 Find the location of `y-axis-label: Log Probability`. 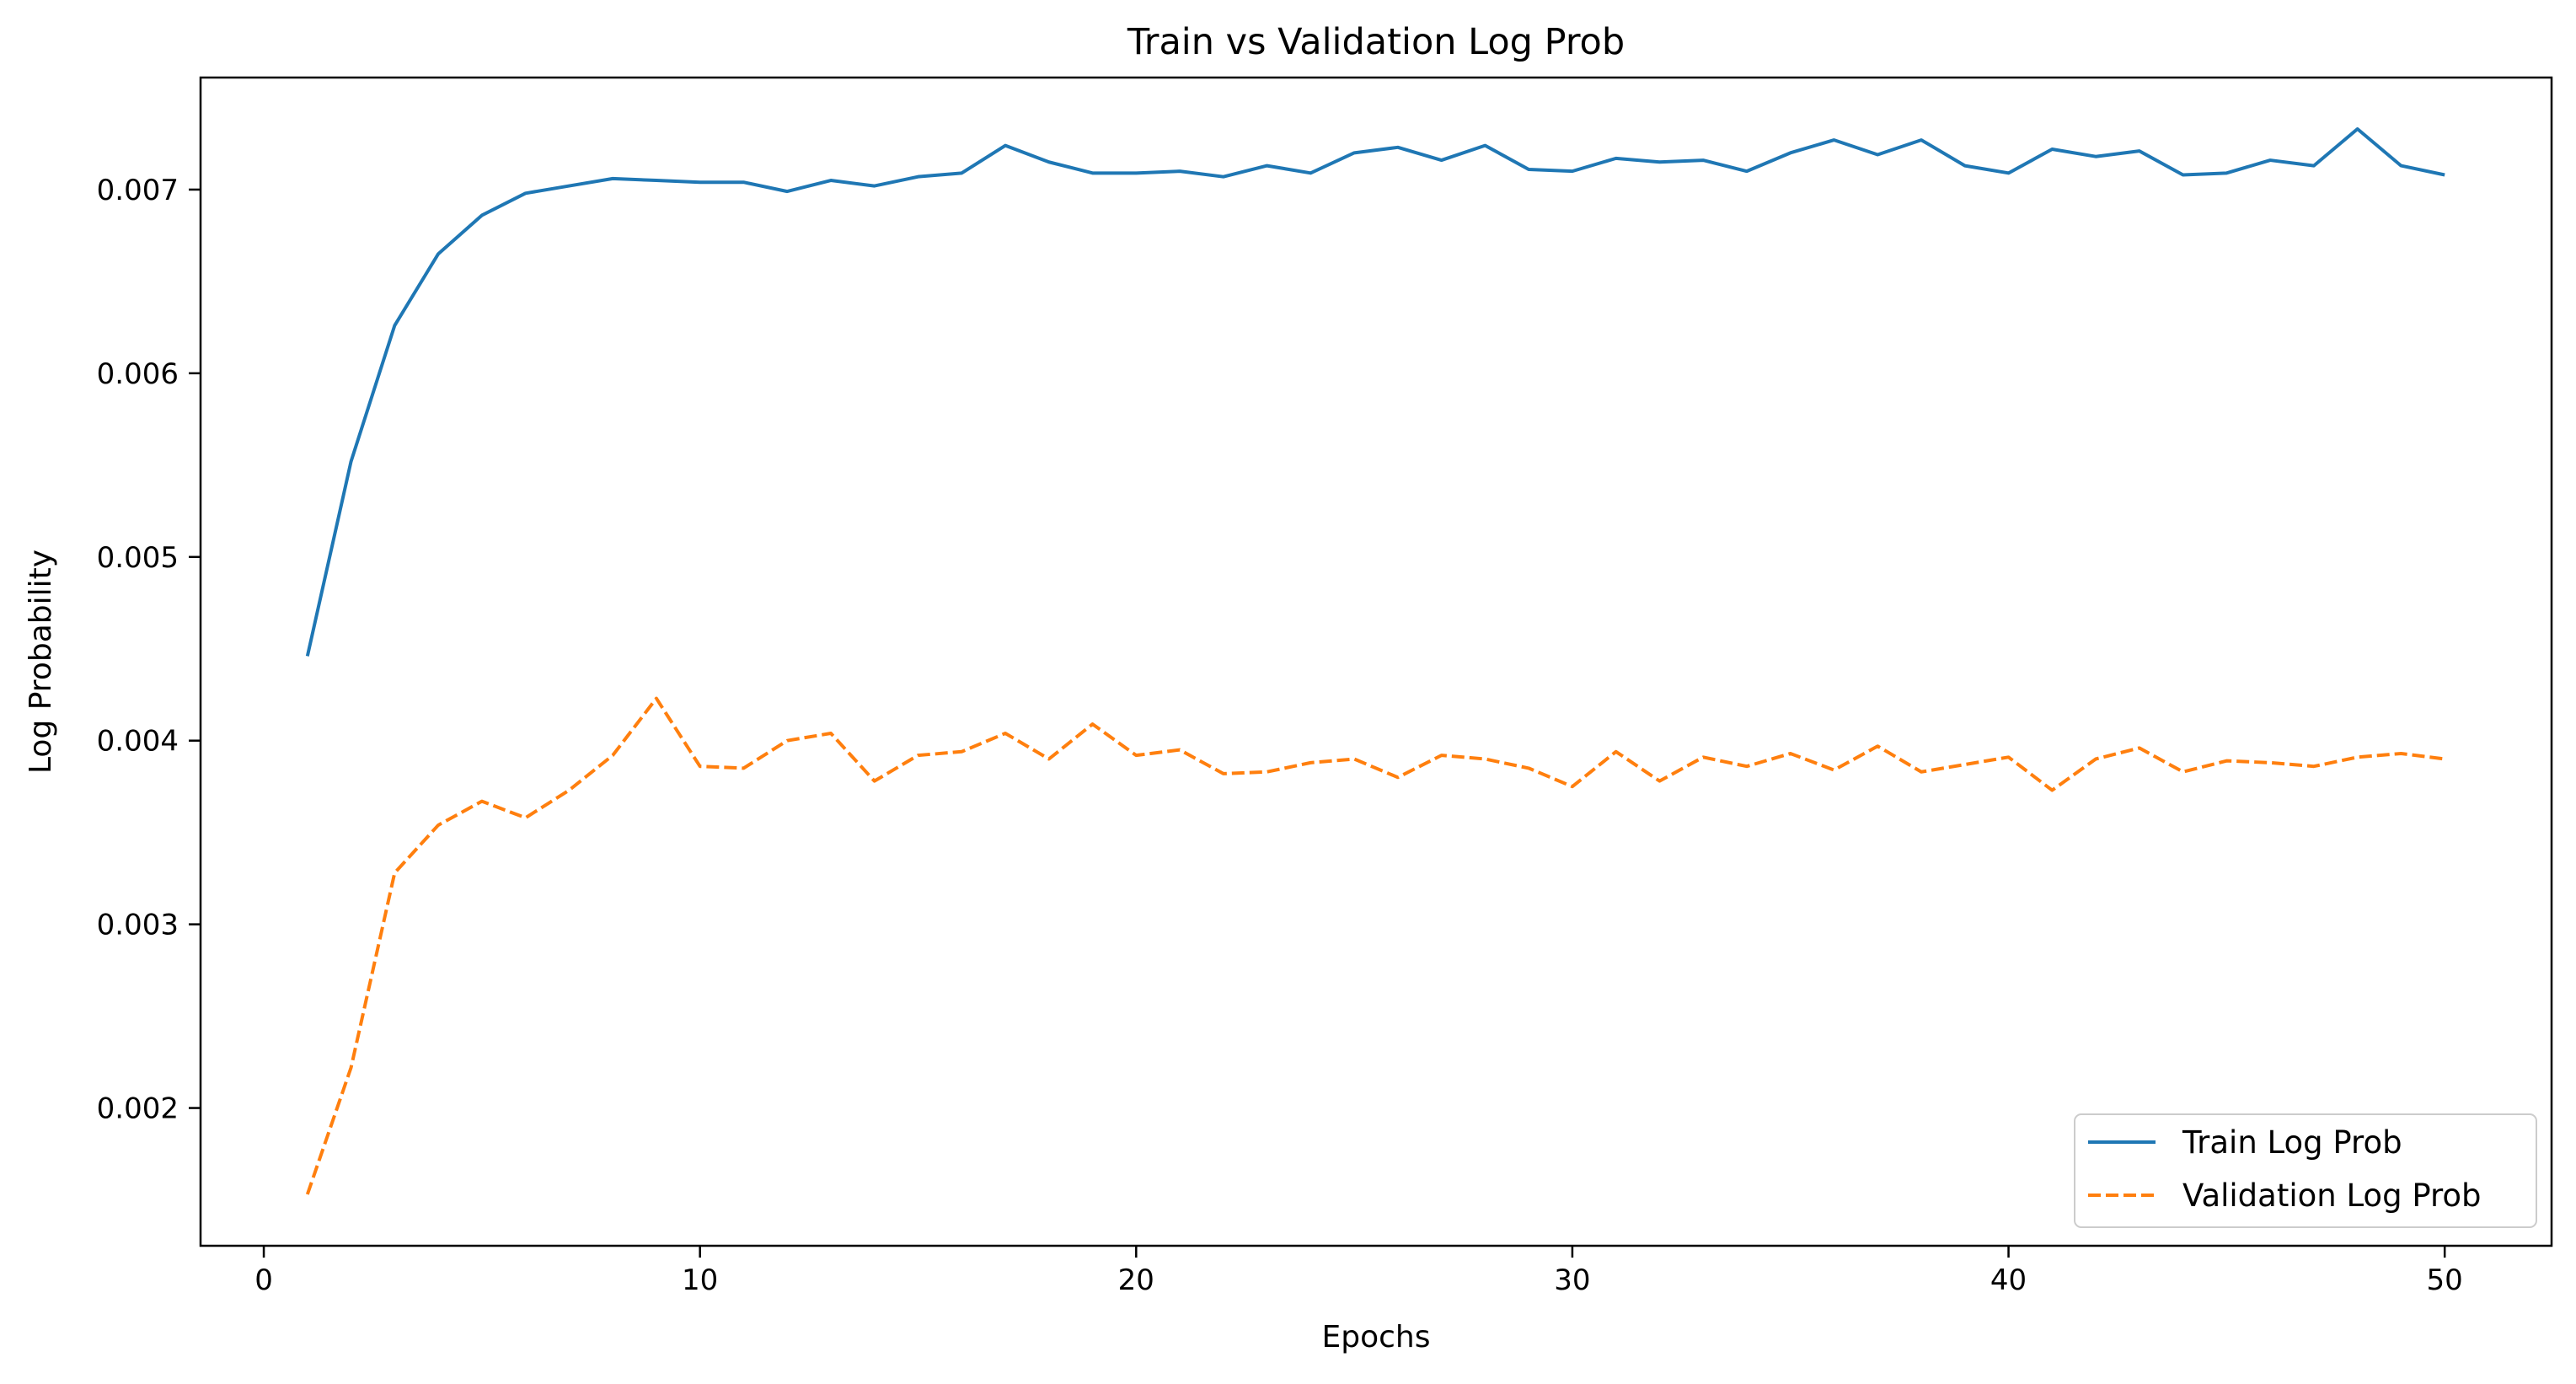

y-axis-label: Log Probability is located at coordinates (41, 662).